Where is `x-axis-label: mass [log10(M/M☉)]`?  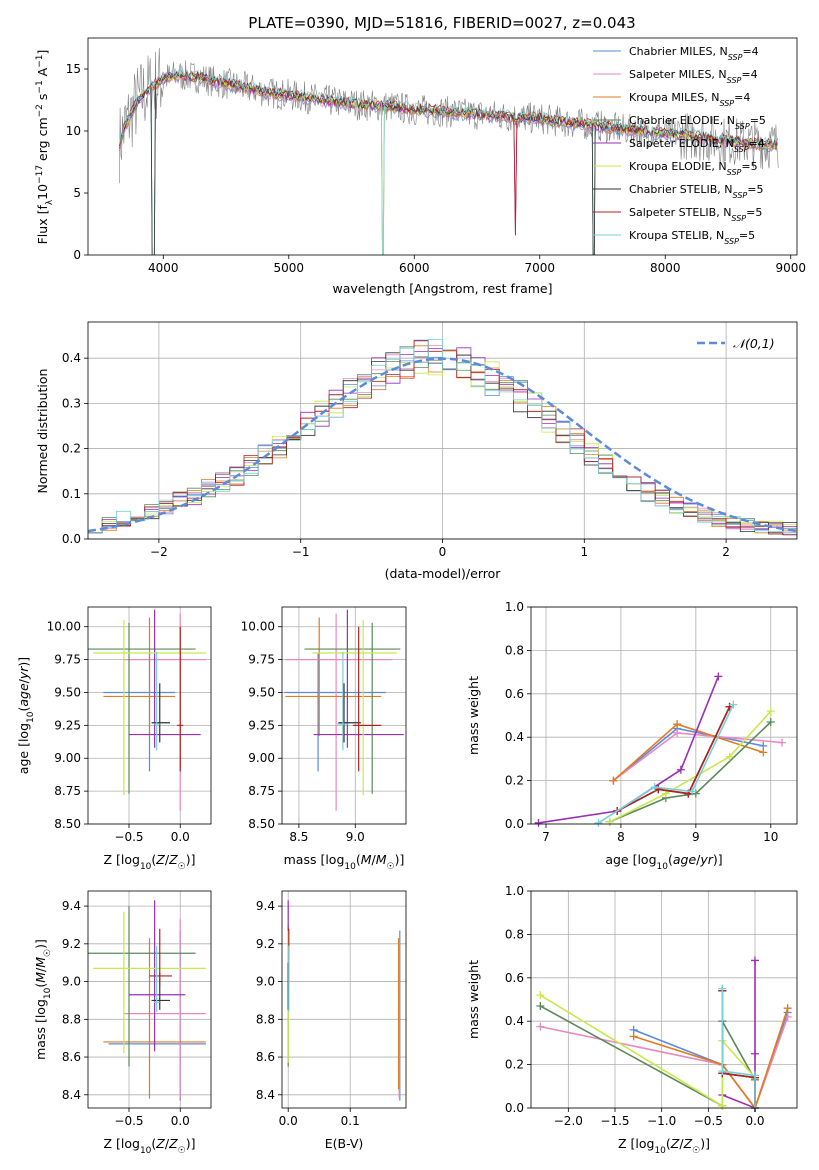
x-axis-label: mass [log10(M/M☉)] is located at coordinates (344, 862).